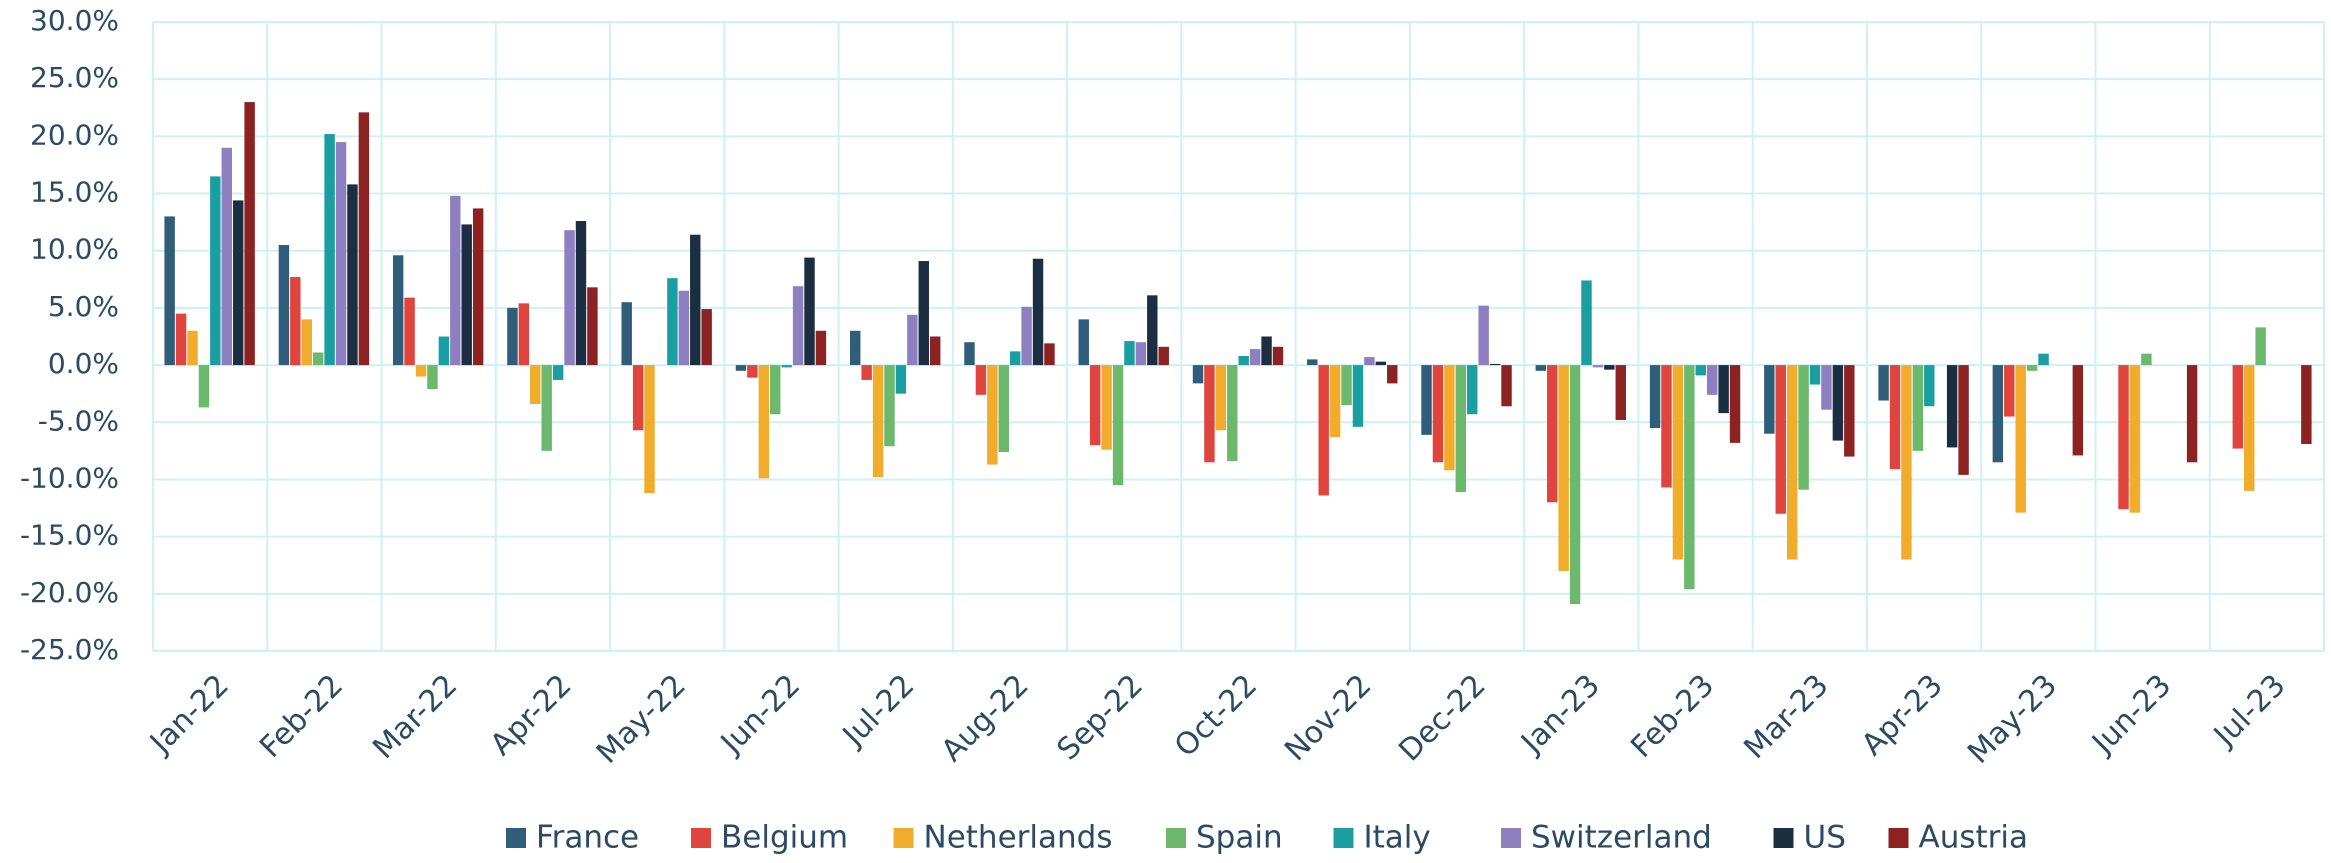 Image resolution: width=2331 pixels, height=863 pixels. What do you see at coordinates (74, 77) in the screenshot?
I see `y-tick-label: 25.0%` at bounding box center [74, 77].